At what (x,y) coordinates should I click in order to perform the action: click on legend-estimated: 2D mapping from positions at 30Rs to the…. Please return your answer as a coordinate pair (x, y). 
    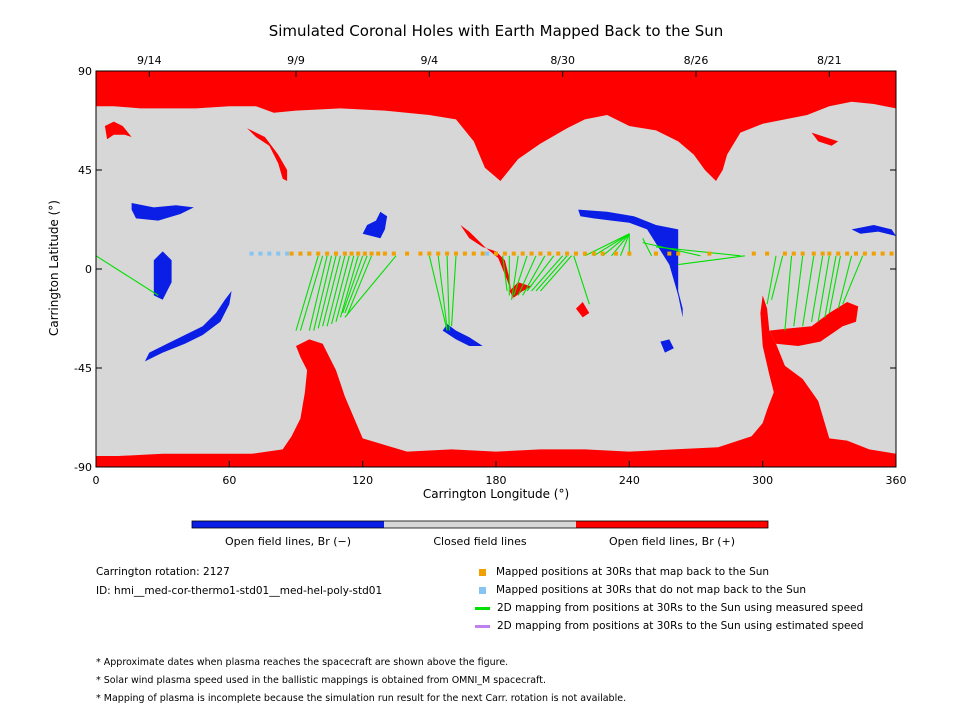
    Looking at the image, I should click on (669, 626).